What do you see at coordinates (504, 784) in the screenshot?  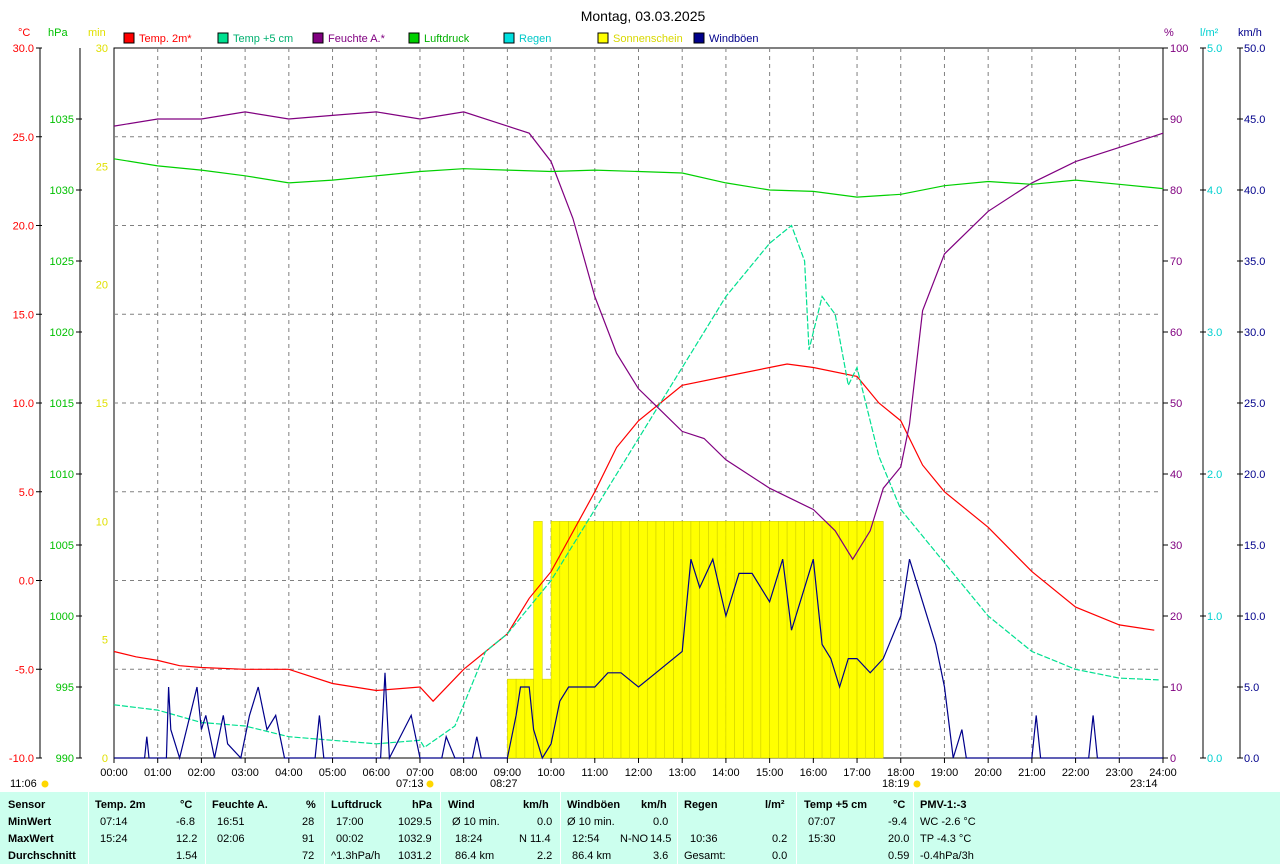 I see `twilight-label: 08:27` at bounding box center [504, 784].